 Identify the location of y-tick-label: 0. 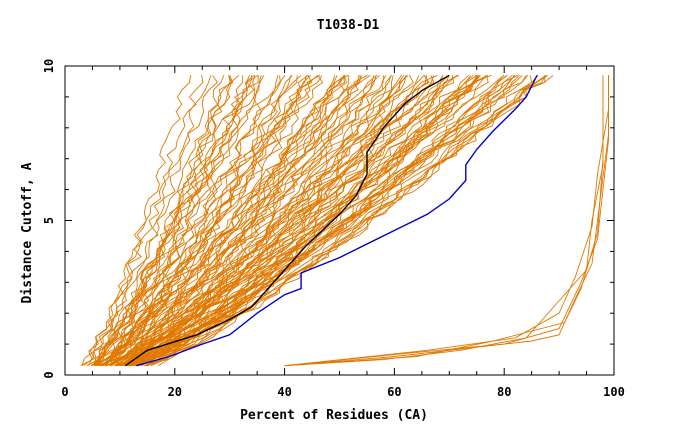
(49, 374).